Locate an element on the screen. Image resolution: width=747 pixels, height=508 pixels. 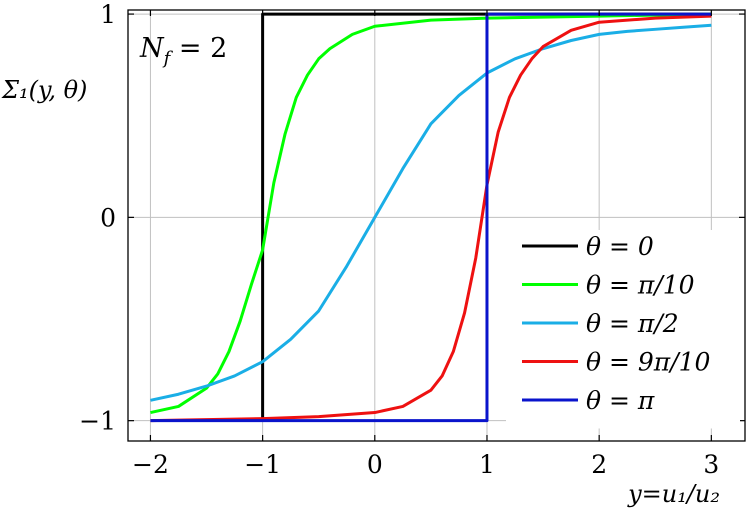
legend-label-0: θ = 0 is located at coordinates (620, 246).